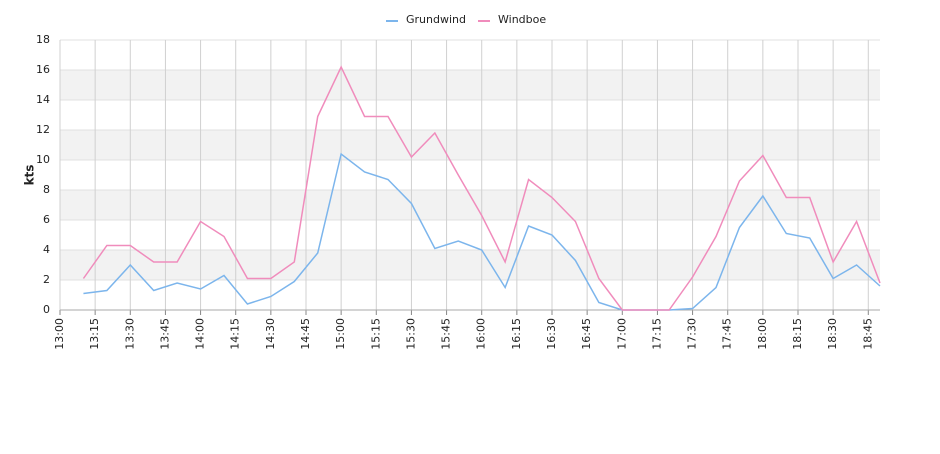  What do you see at coordinates (164, 334) in the screenshot?
I see `x-tick-label: 13:45` at bounding box center [164, 334].